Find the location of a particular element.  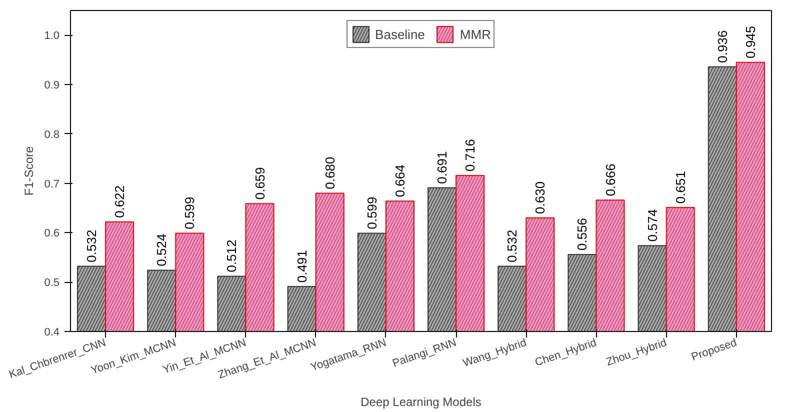

y-tick-label: 0.9 is located at coordinates (52, 86).